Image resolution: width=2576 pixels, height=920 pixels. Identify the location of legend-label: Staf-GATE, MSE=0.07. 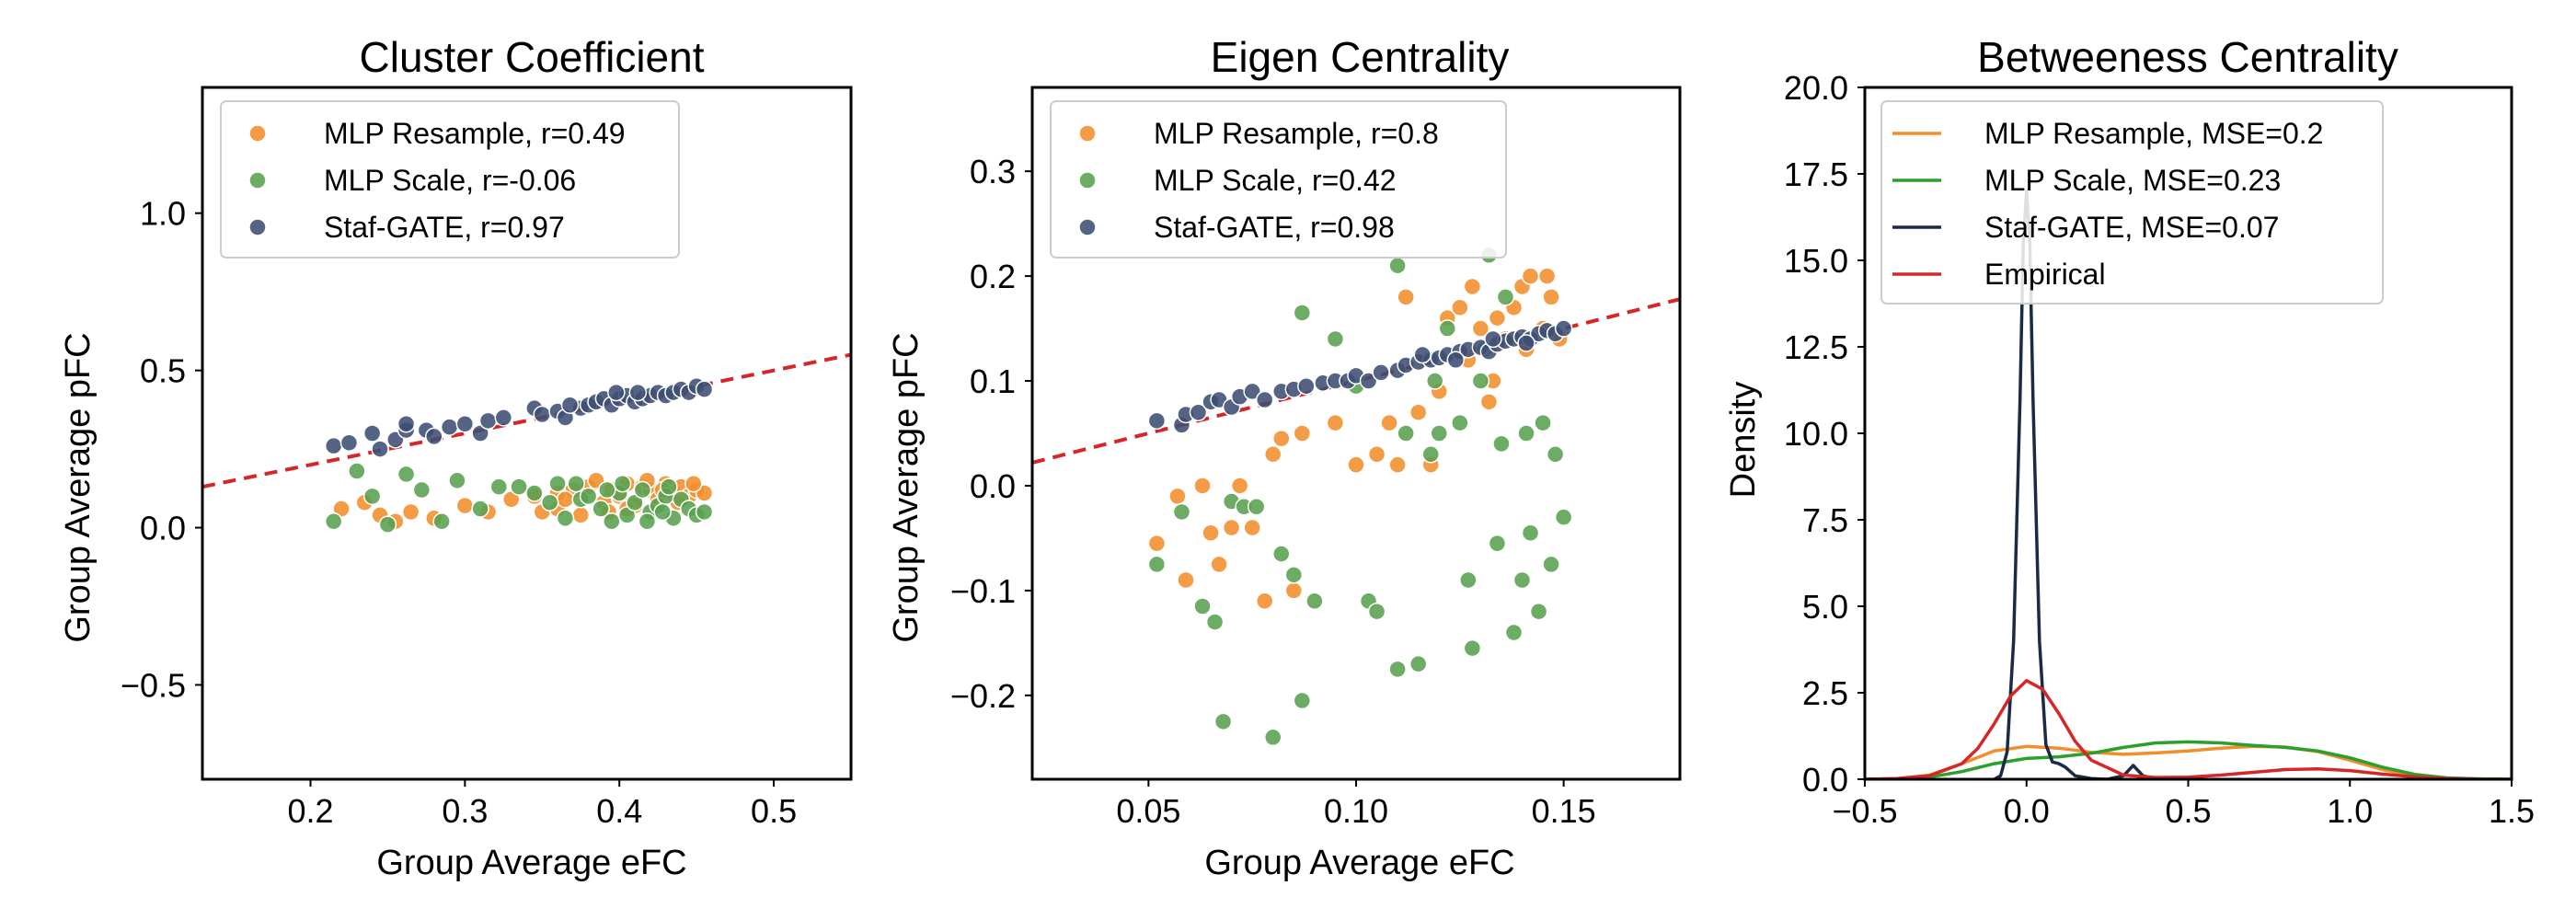
(2131, 227).